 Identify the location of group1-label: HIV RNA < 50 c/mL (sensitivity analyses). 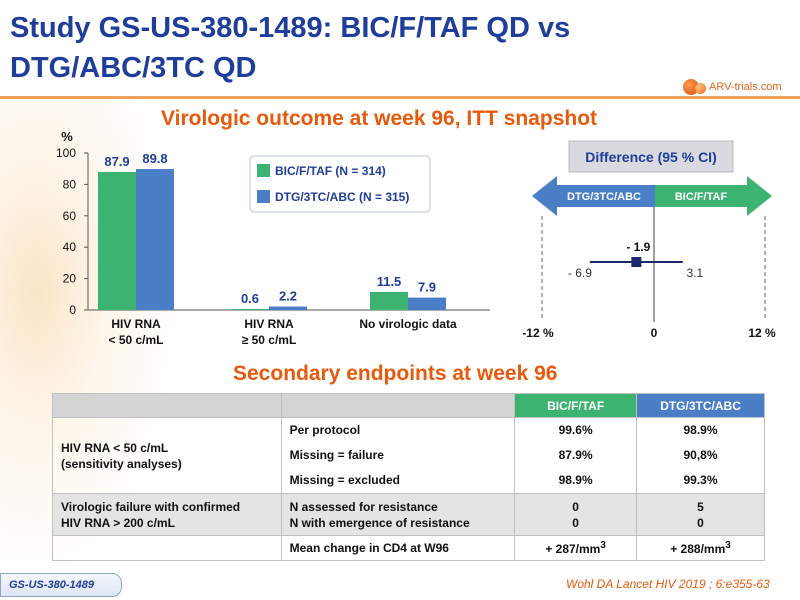
(167, 455).